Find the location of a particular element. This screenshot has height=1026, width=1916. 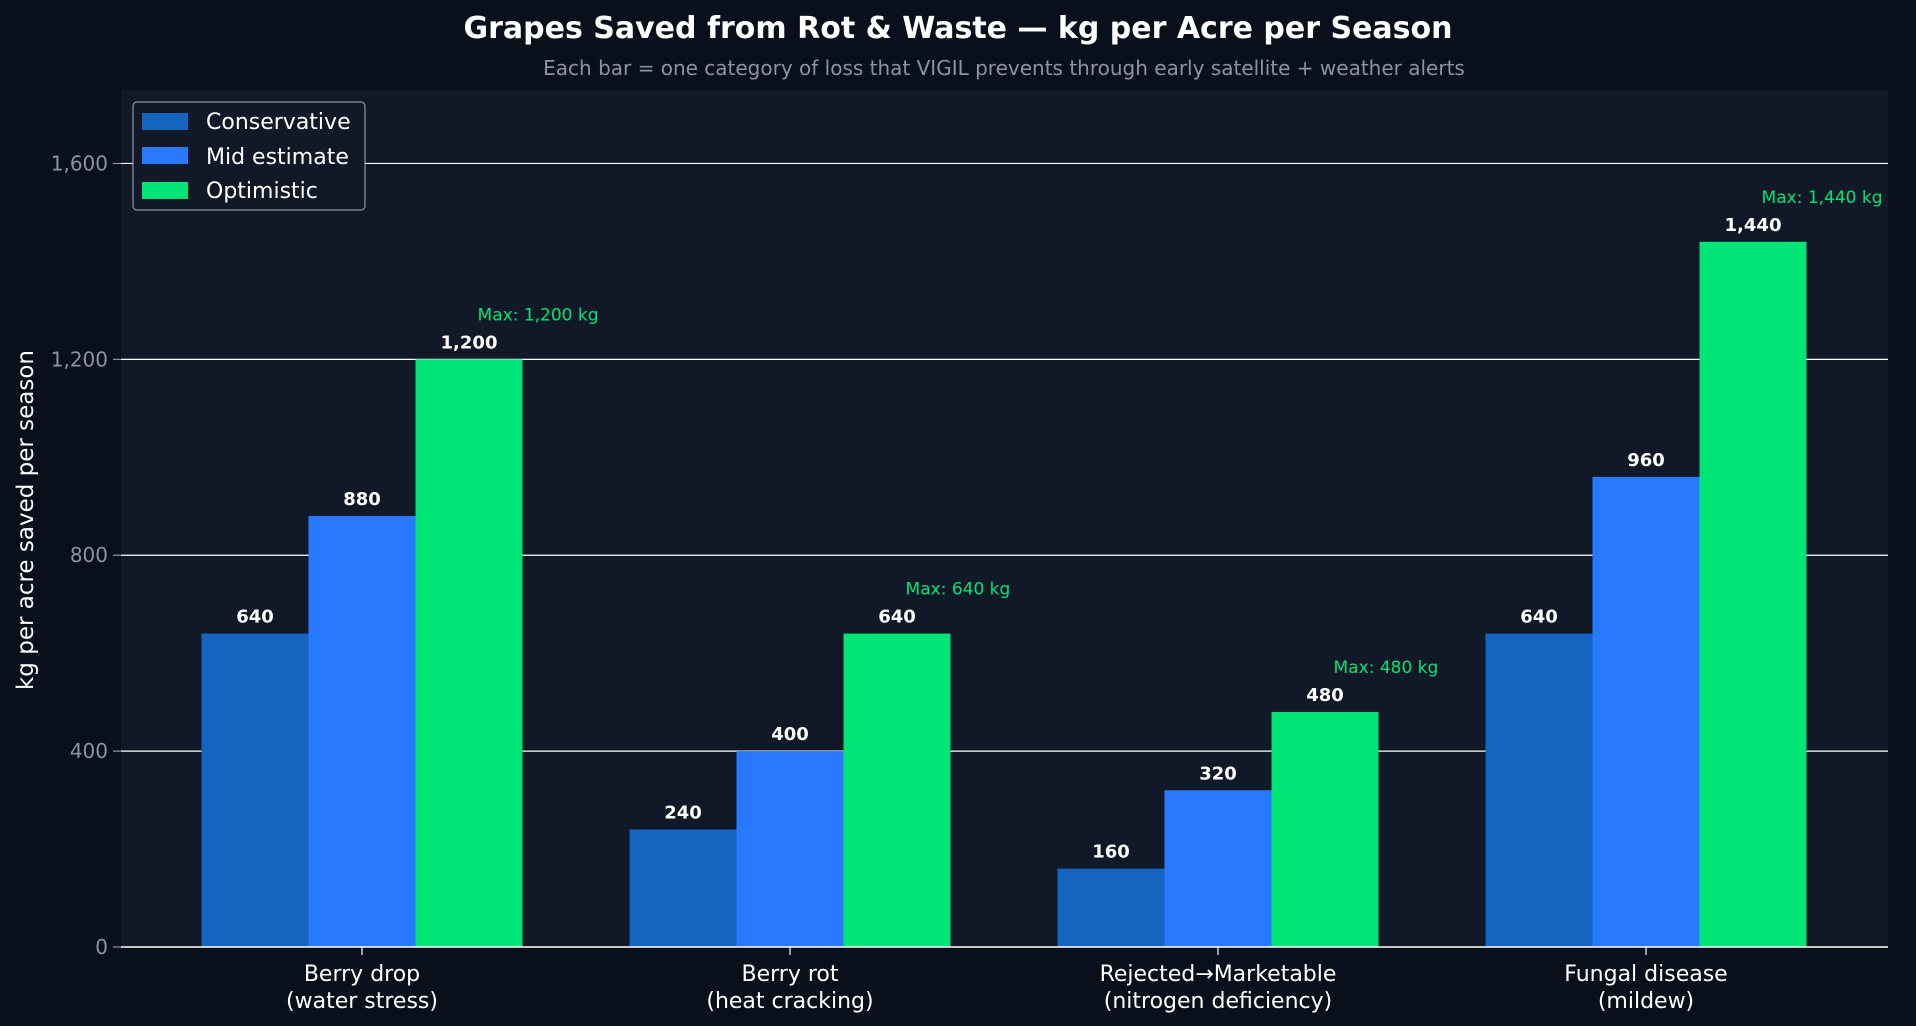

y-tick-label: 1,200 is located at coordinates (79, 359).